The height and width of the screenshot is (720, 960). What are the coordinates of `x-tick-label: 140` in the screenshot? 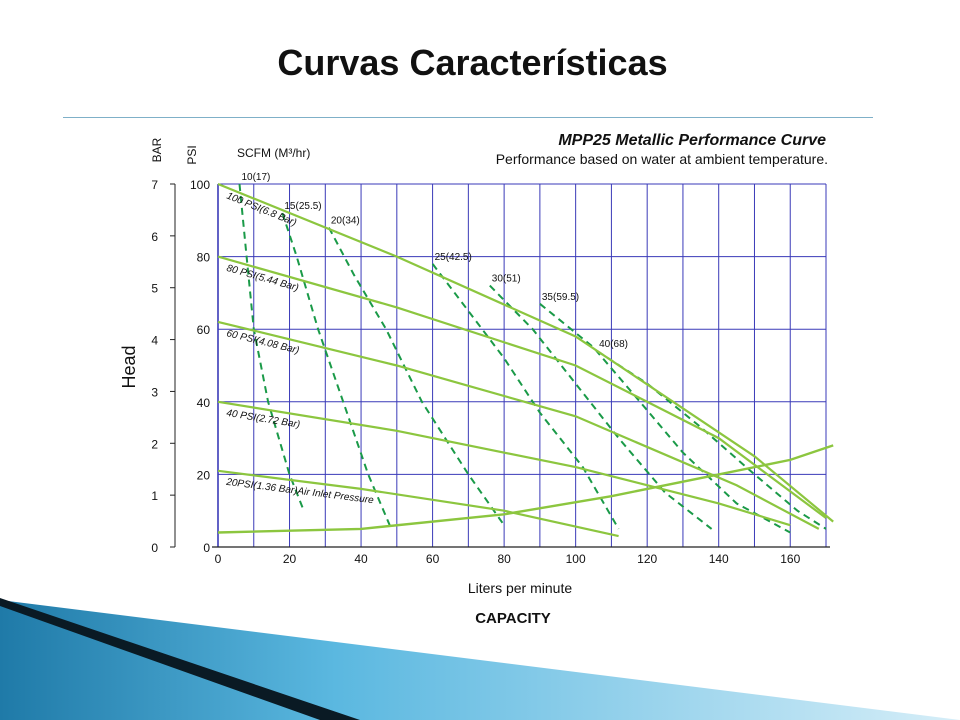 It's located at (719, 559).